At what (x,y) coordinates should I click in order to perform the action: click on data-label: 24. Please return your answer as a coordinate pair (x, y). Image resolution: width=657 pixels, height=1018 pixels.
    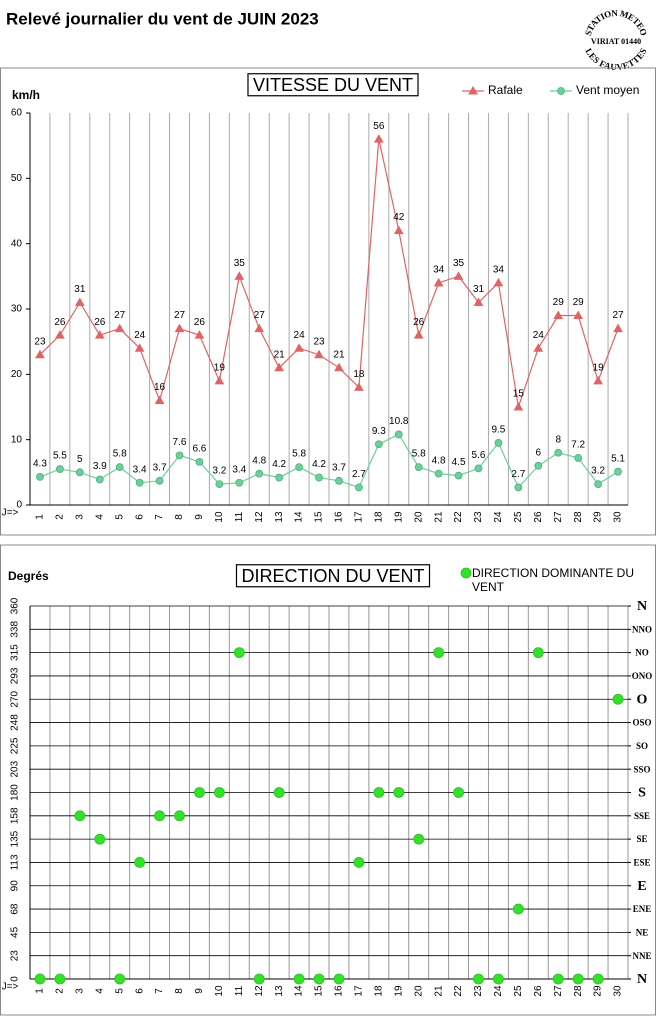
    Looking at the image, I should click on (140, 335).